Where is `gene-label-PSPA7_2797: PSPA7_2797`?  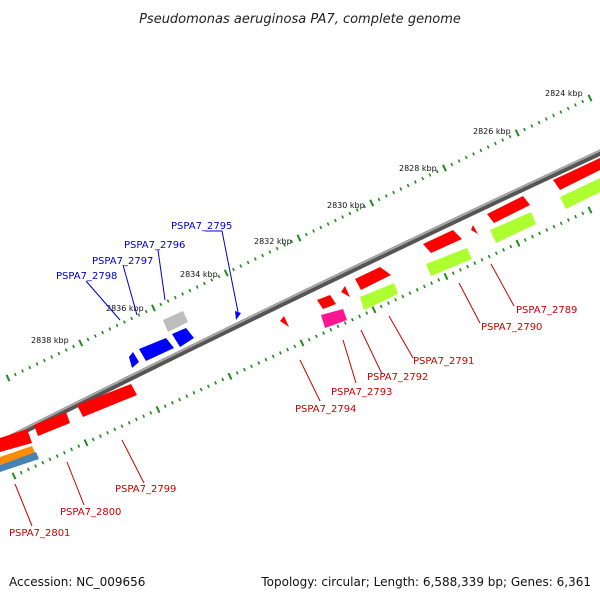
gene-label-PSPA7_2797: PSPA7_2797 is located at coordinates (122, 261).